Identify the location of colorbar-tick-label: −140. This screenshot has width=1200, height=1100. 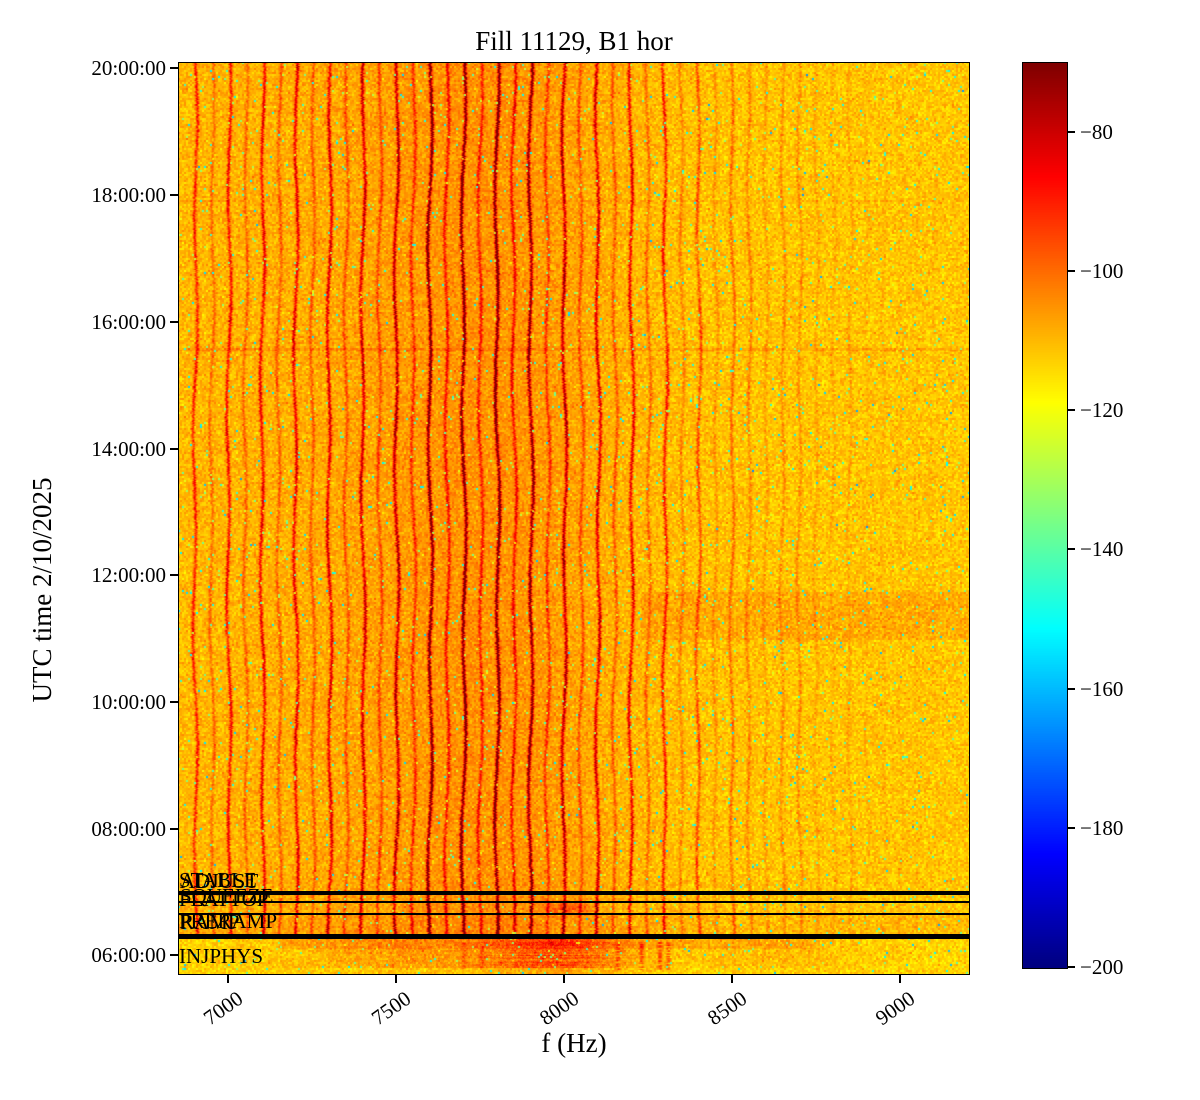
(1102, 549).